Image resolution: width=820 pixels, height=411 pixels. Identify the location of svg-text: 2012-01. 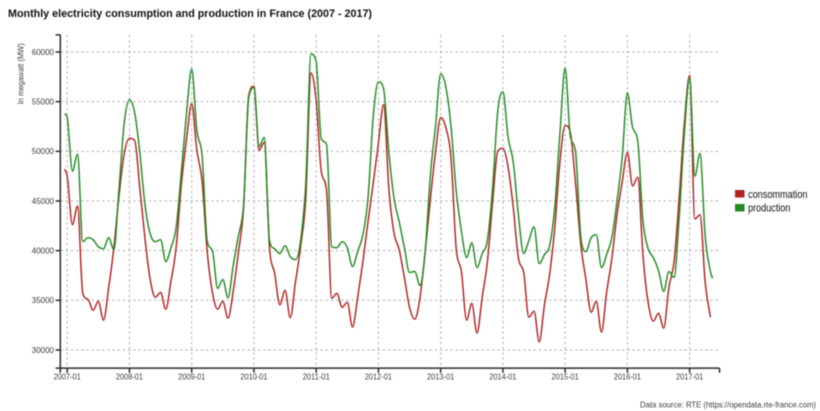
(379, 376).